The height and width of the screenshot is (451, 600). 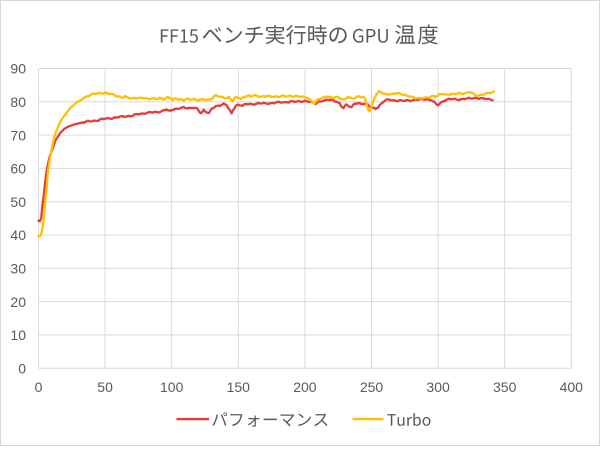 I want to click on svg-text: 250, so click(x=372, y=387).